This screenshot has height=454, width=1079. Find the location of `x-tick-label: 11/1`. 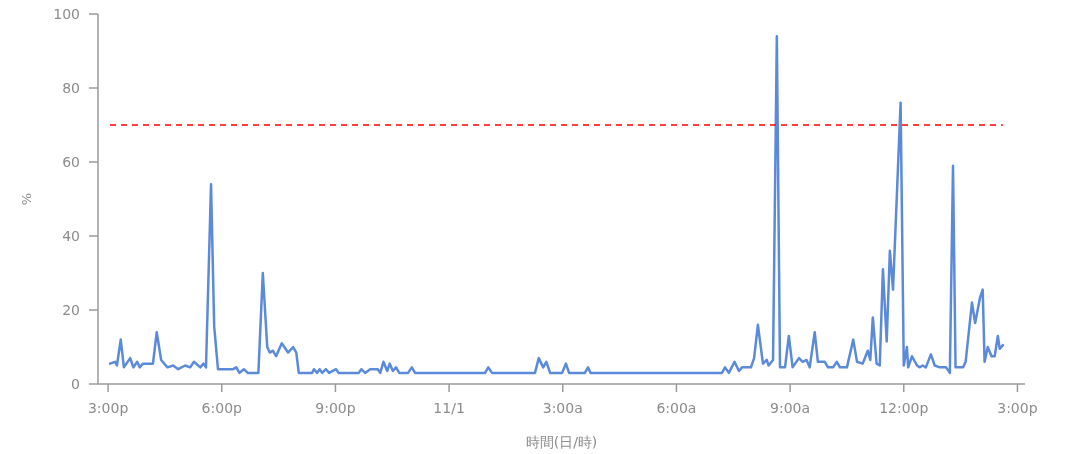

x-tick-label: 11/1 is located at coordinates (449, 408).